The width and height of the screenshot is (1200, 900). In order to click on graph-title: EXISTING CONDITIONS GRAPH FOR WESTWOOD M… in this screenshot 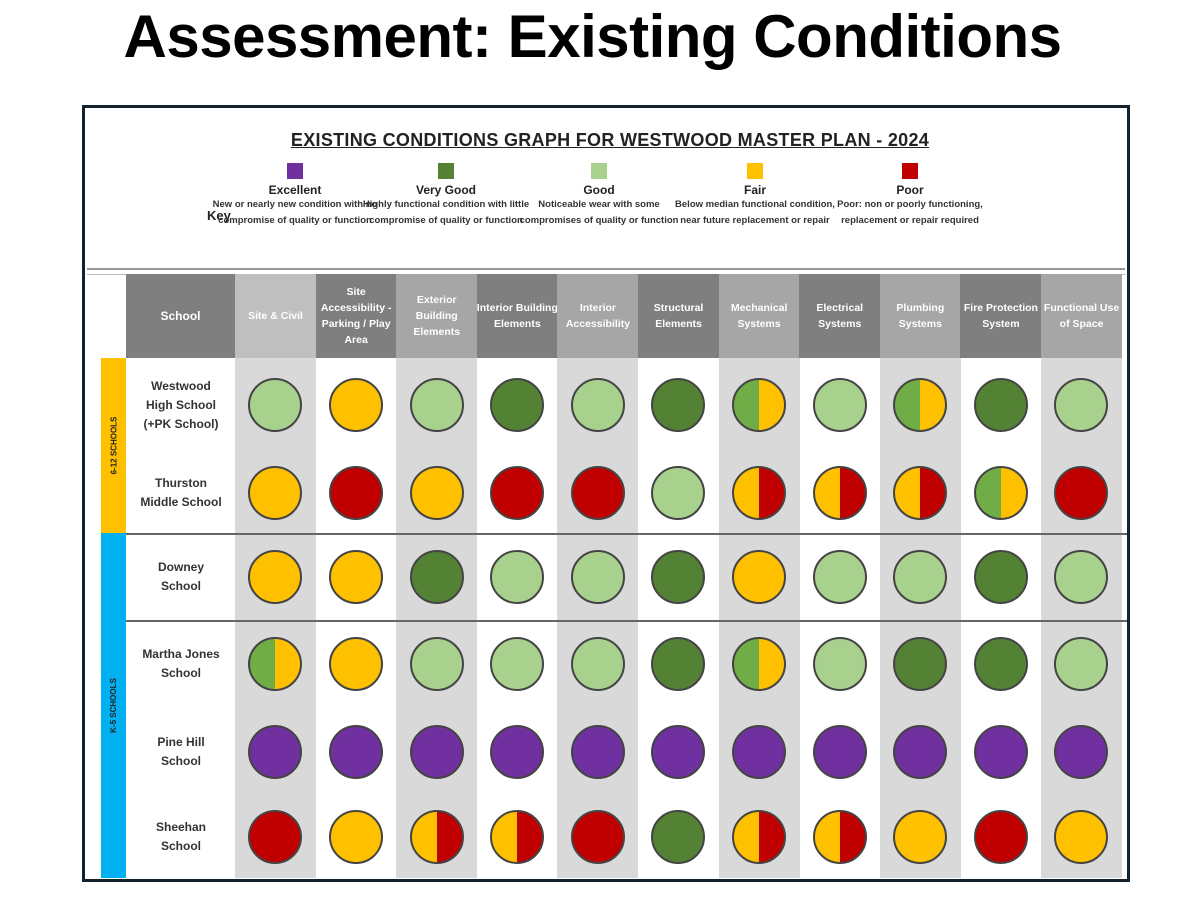, I will do `click(610, 140)`.